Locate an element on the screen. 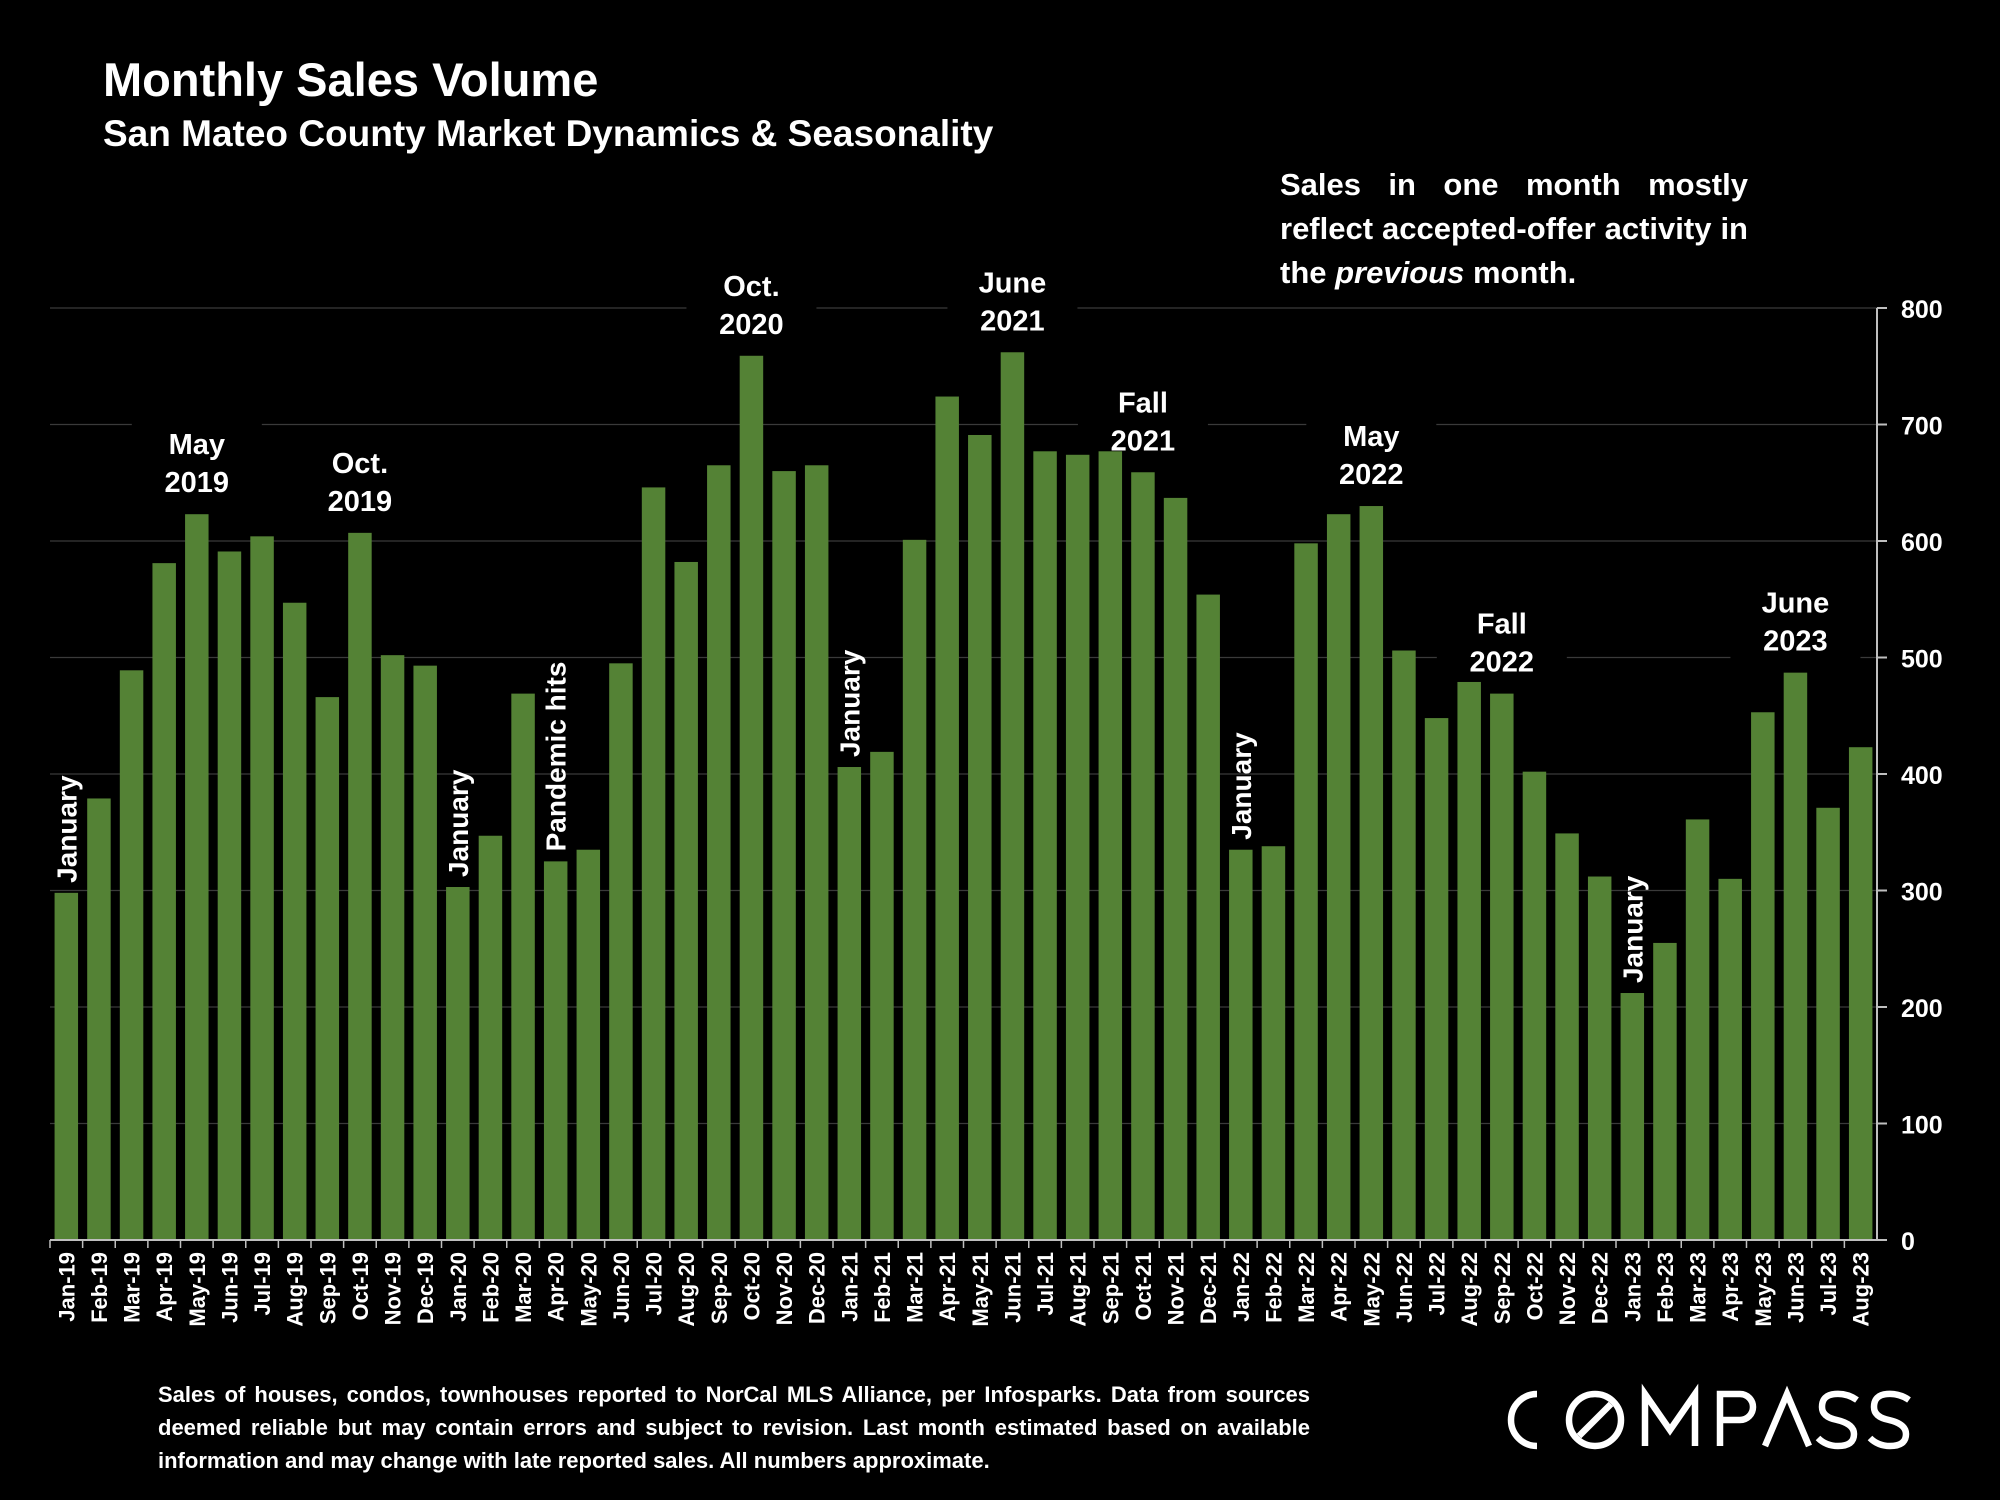  y-tick-label-100: 100 is located at coordinates (1922, 1126).